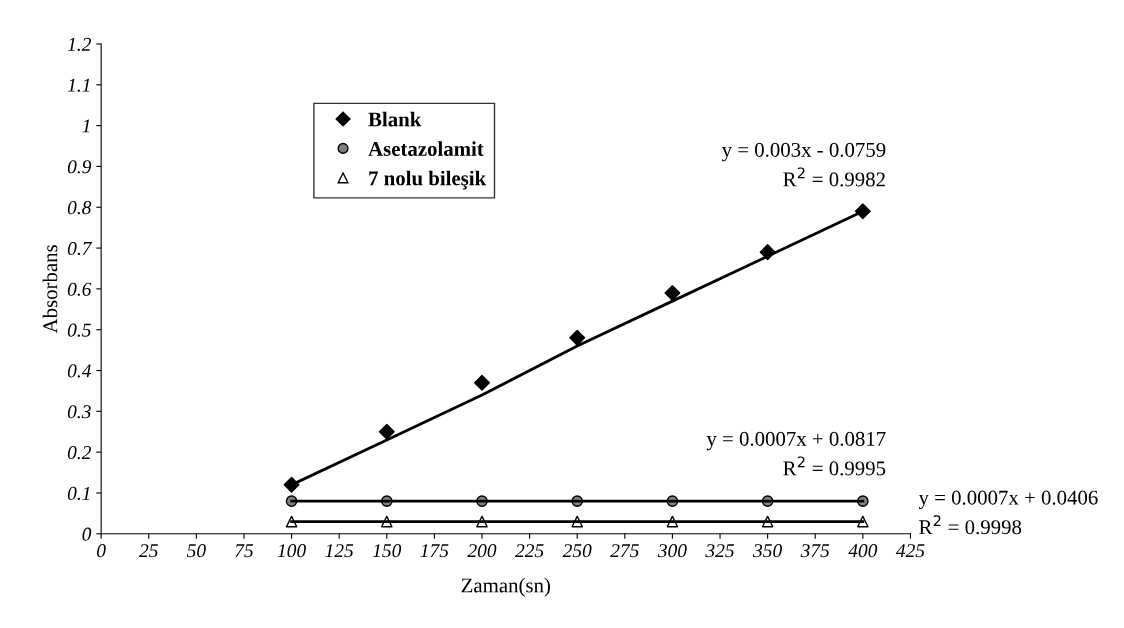 This screenshot has height=628, width=1124. Describe the element at coordinates (482, 551) in the screenshot. I see `x-tick-label: 200` at that location.